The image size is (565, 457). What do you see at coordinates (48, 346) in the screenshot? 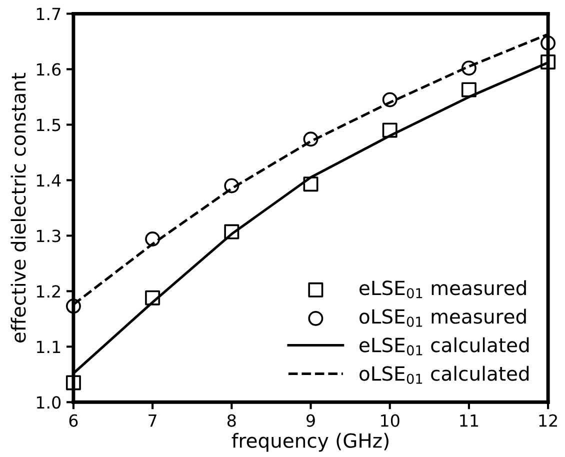
I see `y-tick-label: 1.1` at bounding box center [48, 346].